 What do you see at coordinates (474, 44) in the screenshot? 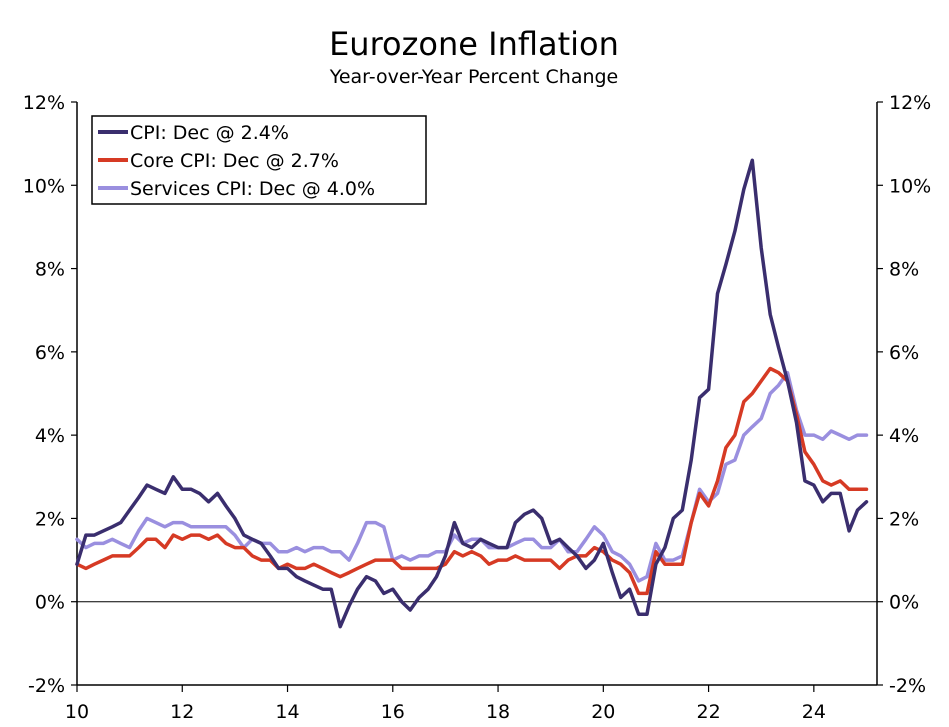
I see `chart-title: Eurozone Inflation` at bounding box center [474, 44].